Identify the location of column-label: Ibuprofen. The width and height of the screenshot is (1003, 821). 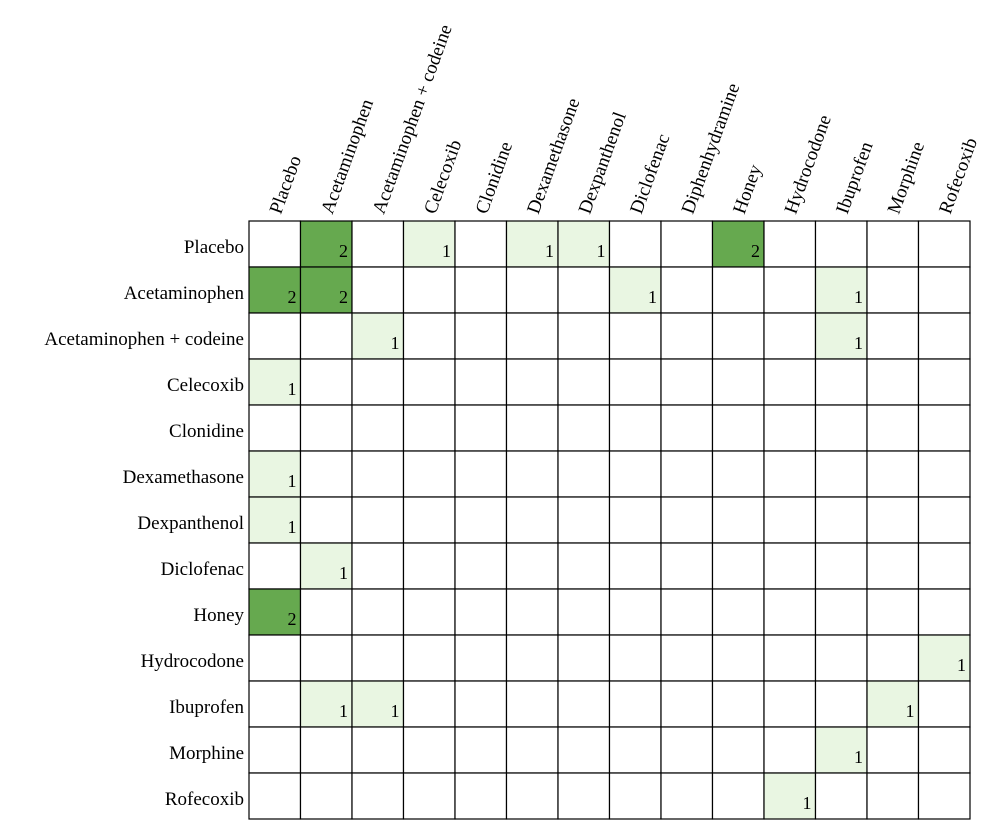
(855, 178).